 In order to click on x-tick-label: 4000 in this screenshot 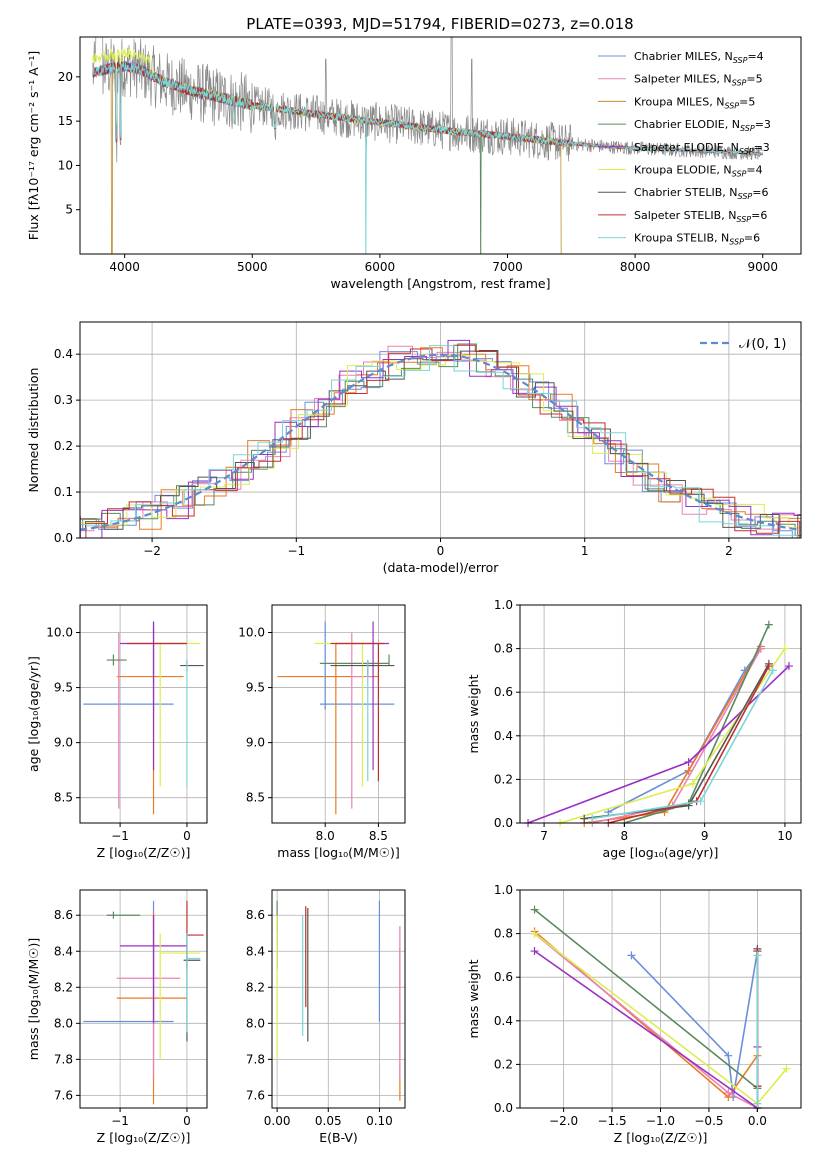, I will do `click(124, 267)`.